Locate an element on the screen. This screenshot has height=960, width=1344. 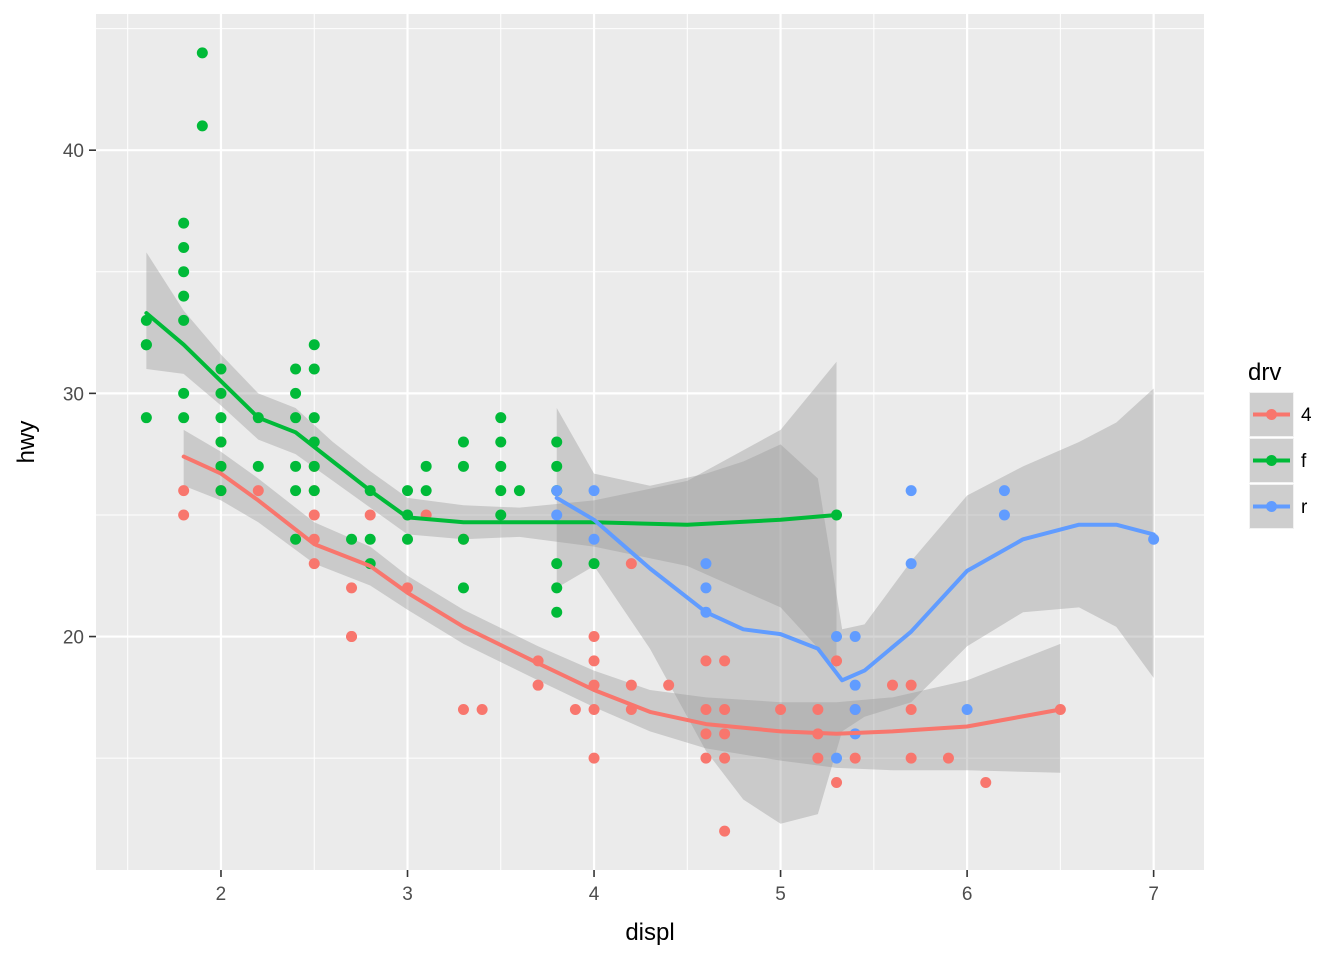
y-axis-title: hwy is located at coordinates (26, 442).